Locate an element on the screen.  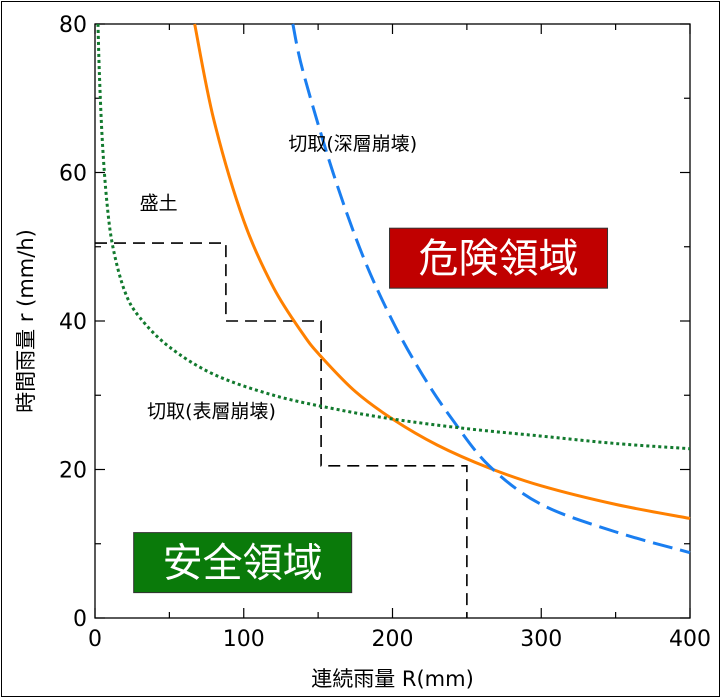
curve-annotation: 切取(深層崩壊) is located at coordinates (352, 144).